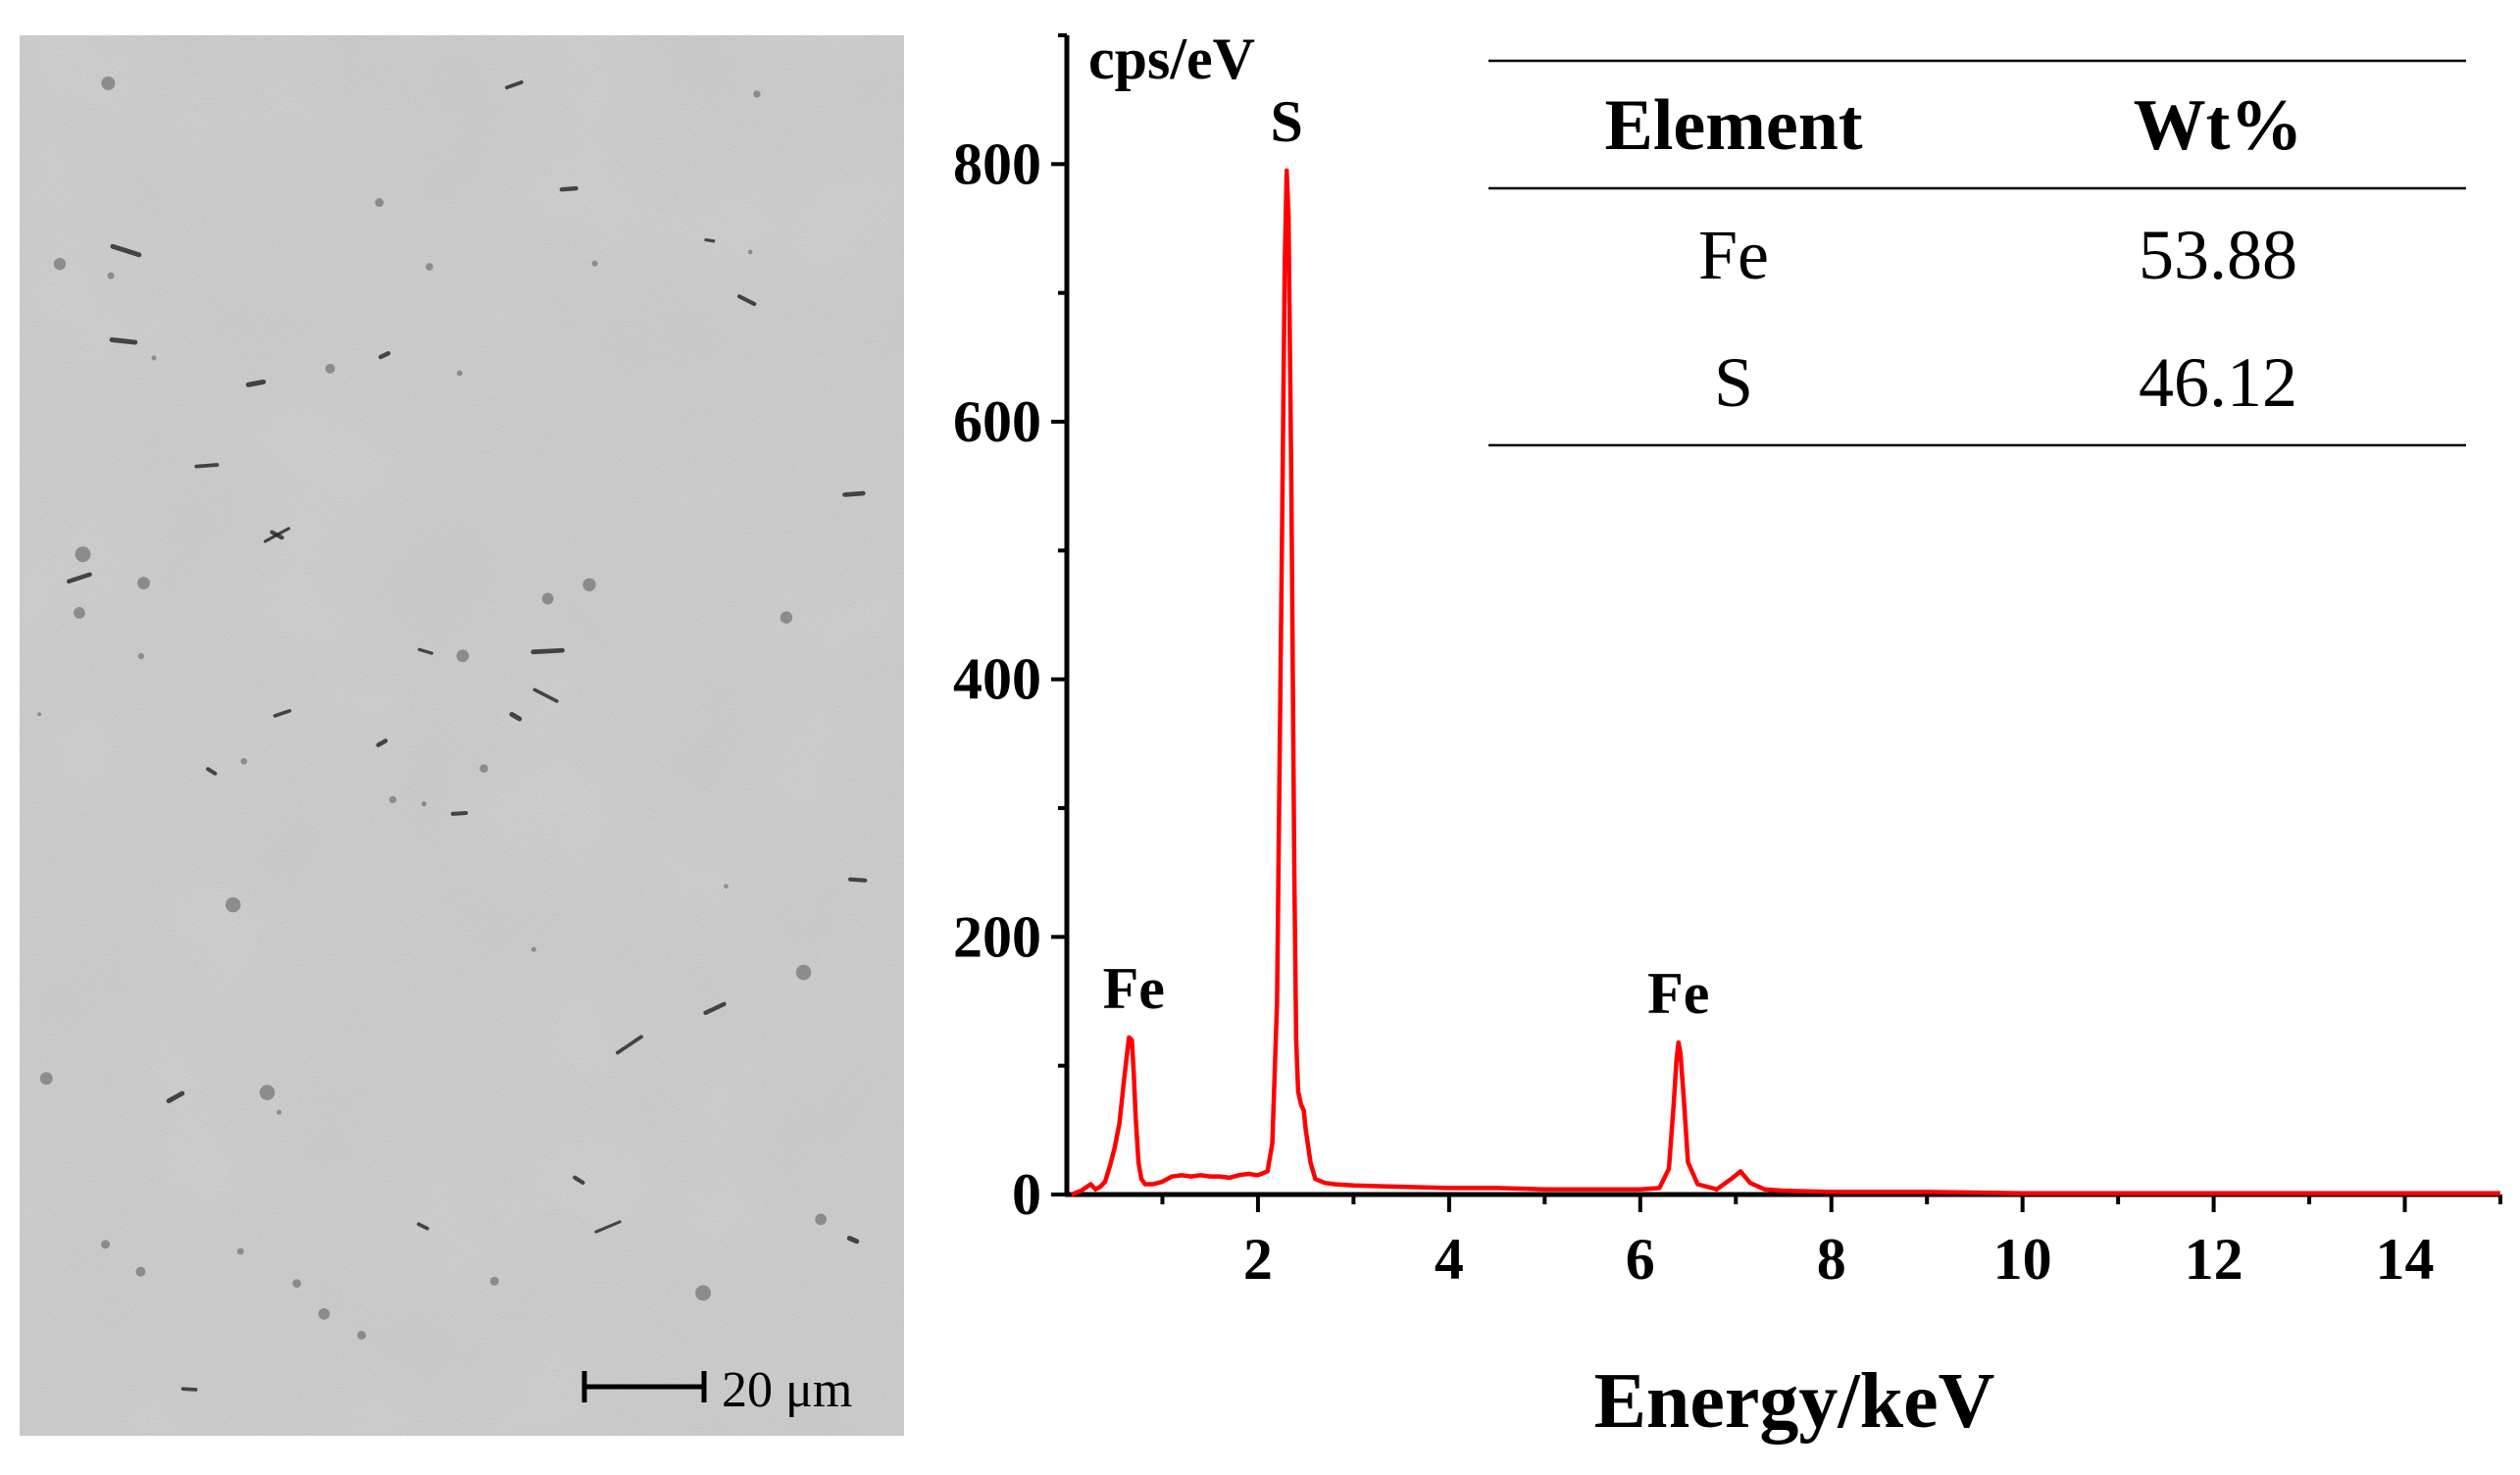 The height and width of the screenshot is (1475, 2520). I want to click on y-tick-label: 400, so click(997, 679).